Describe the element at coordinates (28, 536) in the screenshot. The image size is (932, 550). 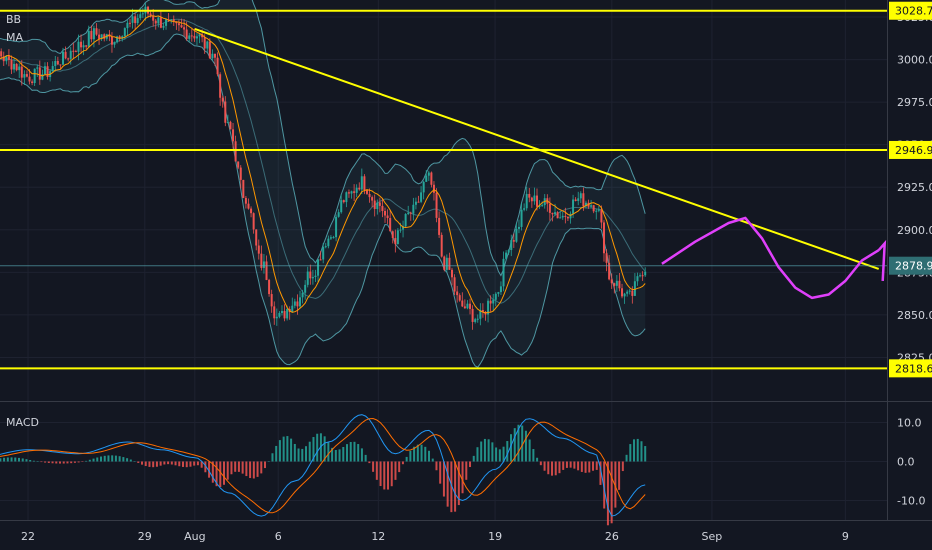
I see `time-axis-tick-label: 22` at that location.